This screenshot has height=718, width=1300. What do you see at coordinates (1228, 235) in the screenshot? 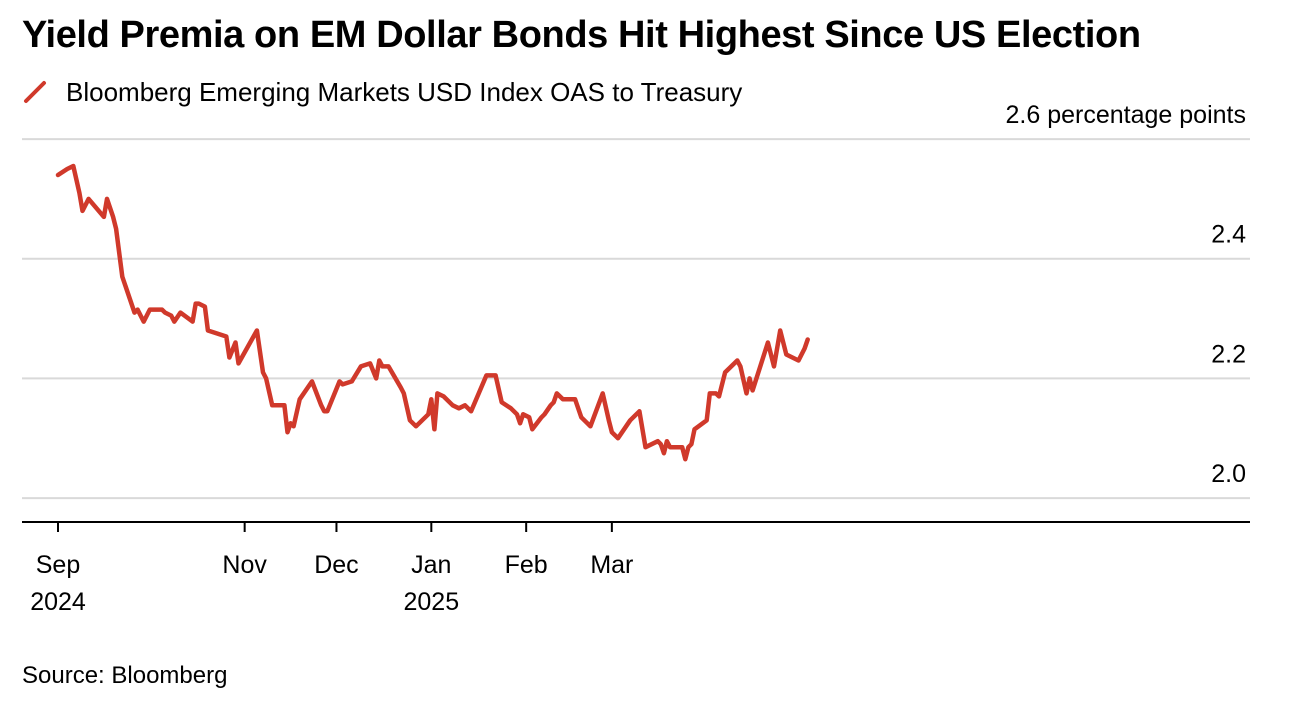
I see `y-tick-label: 2.4` at bounding box center [1228, 235].